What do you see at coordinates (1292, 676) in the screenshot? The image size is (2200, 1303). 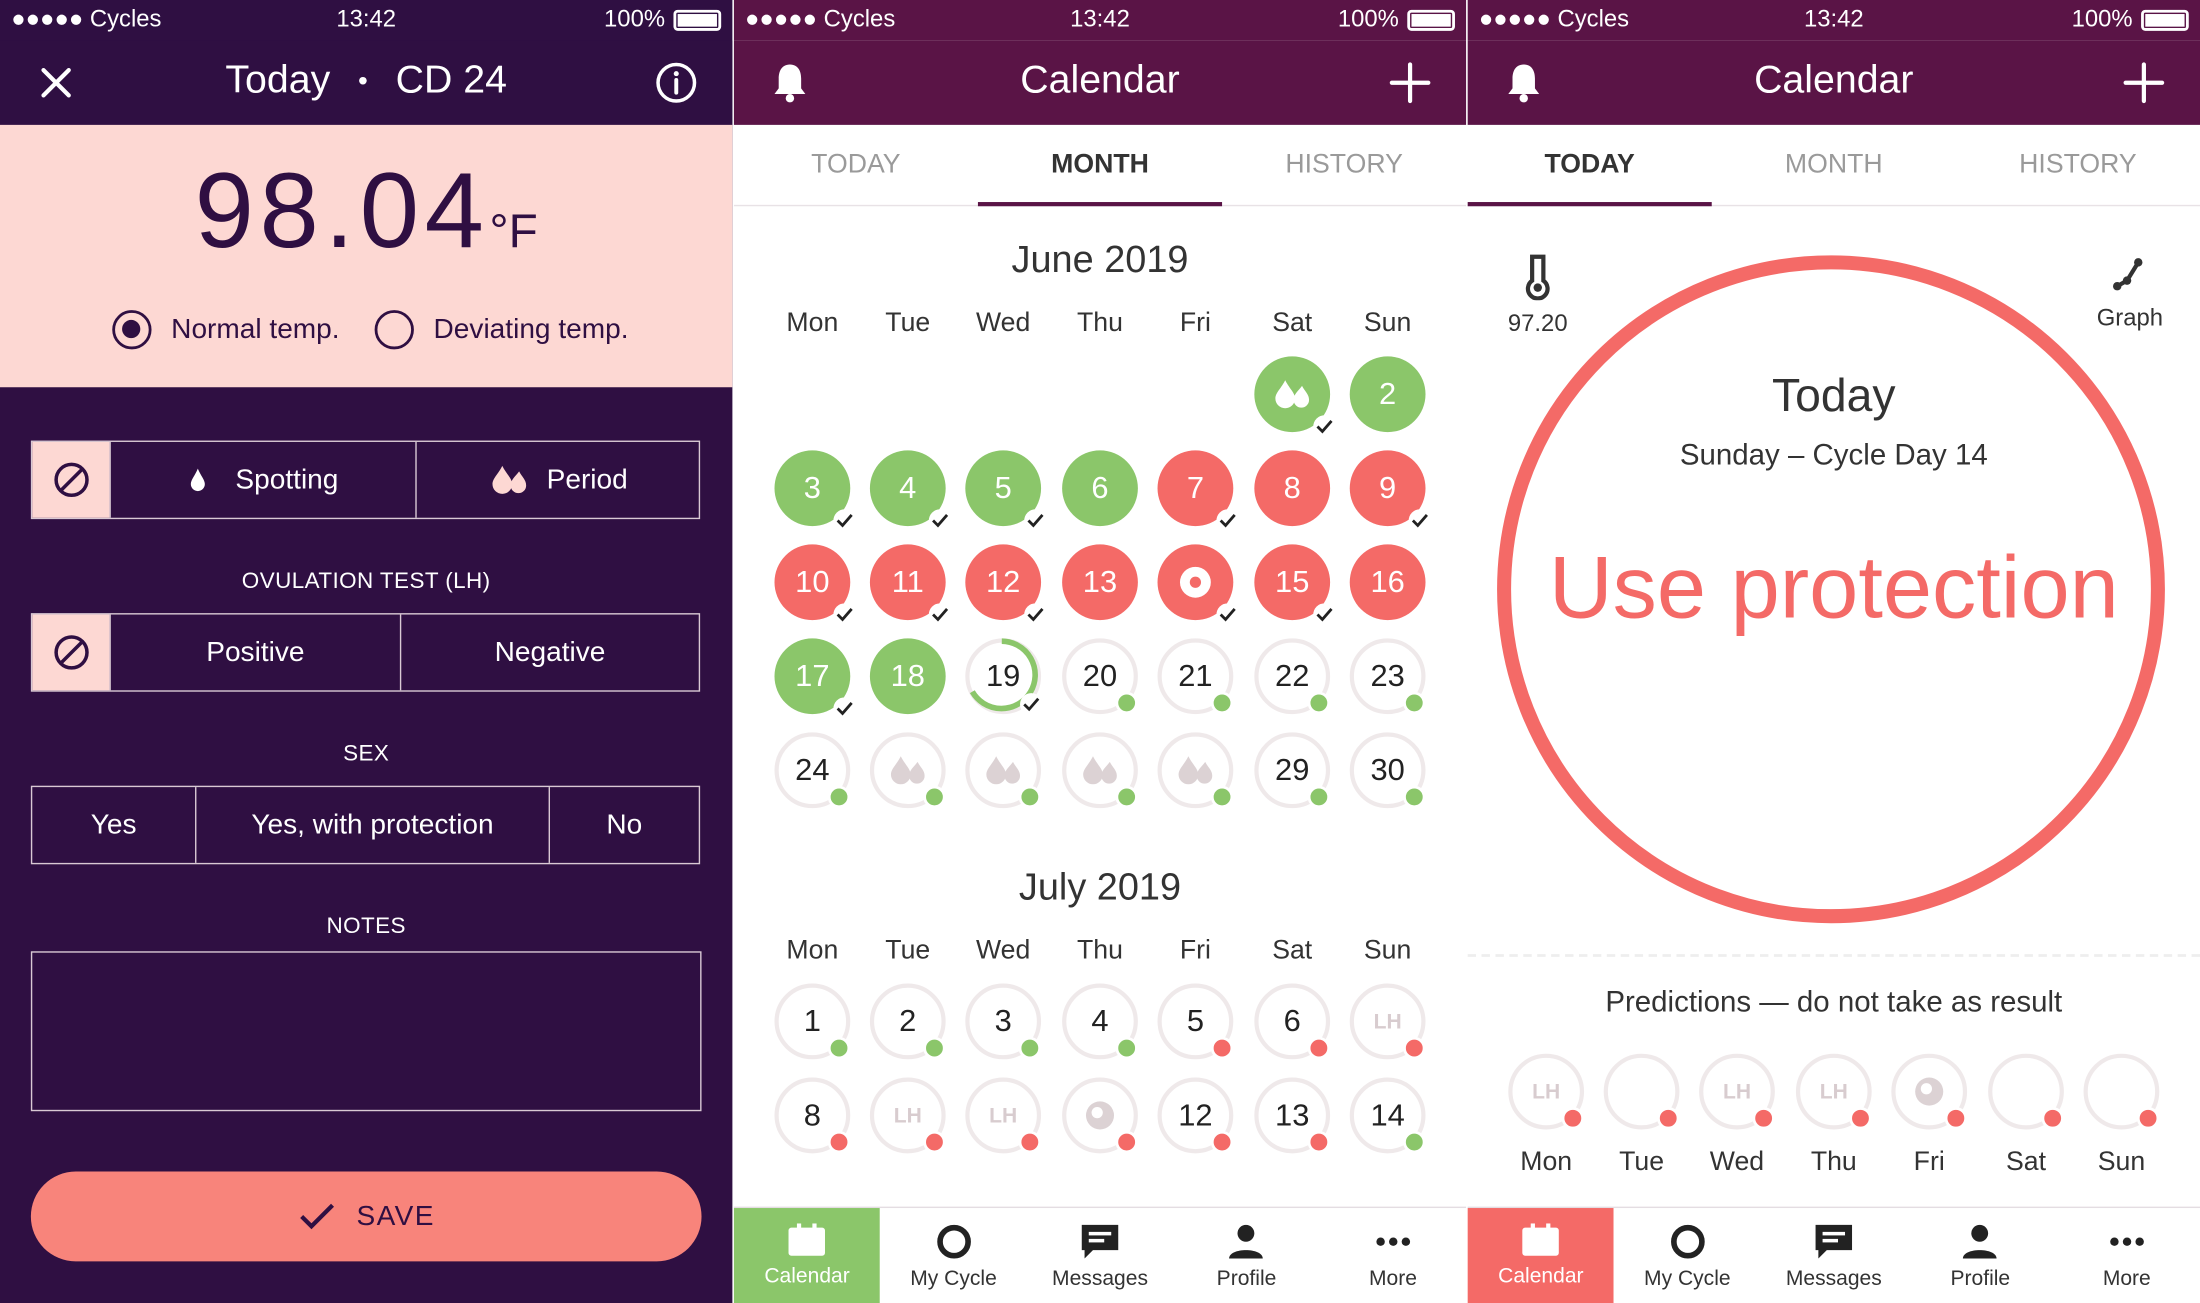 I see `calendar-day: 22` at bounding box center [1292, 676].